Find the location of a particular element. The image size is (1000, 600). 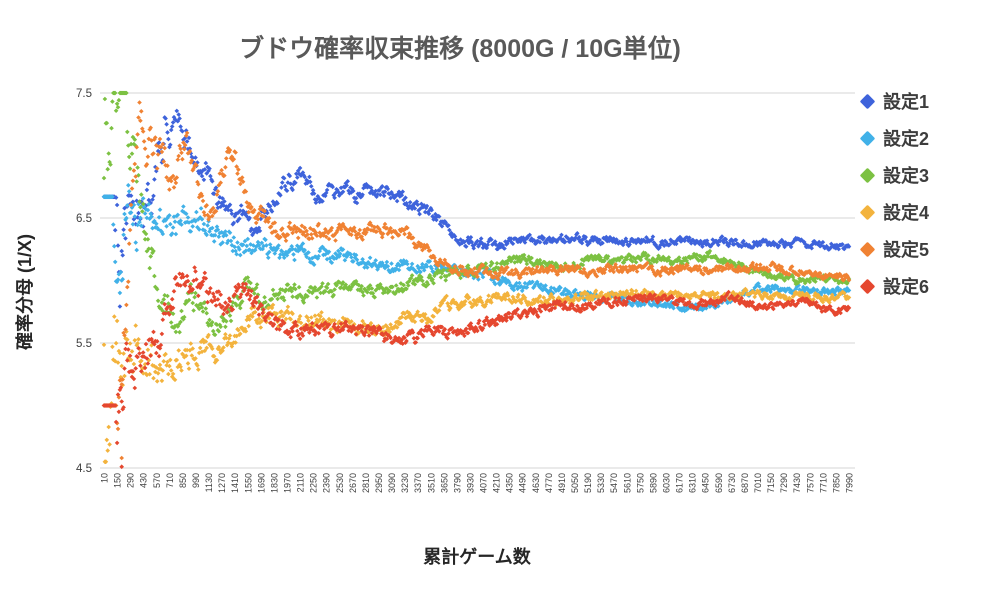

x-tick-label: 3510 is located at coordinates (431, 483).